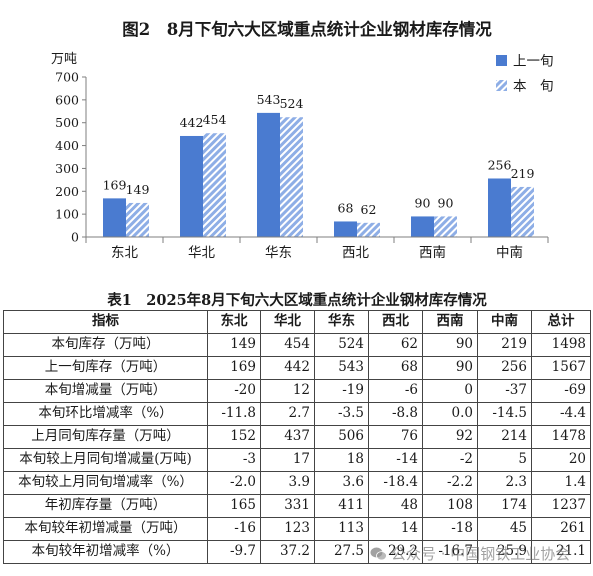 The height and width of the screenshot is (576, 593). Describe the element at coordinates (450, 368) in the screenshot. I see `table-cell: 90` at that location.